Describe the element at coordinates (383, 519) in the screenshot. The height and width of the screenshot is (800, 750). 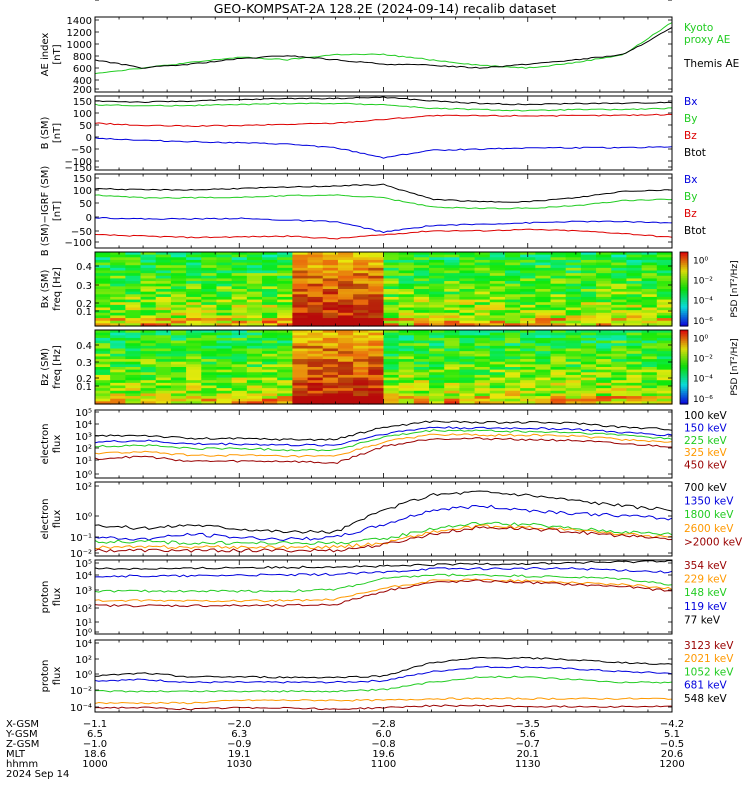
I see `panel-frame` at that location.